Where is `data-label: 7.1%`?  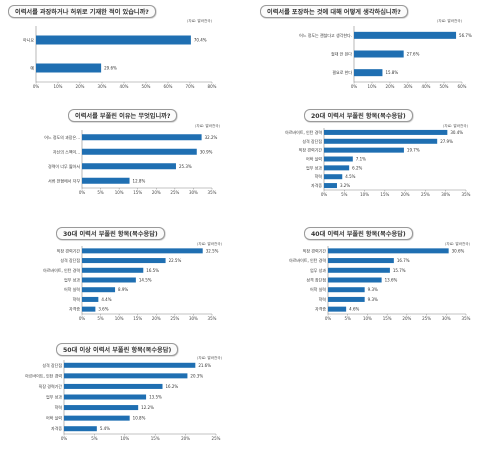
data-label: 7.1% is located at coordinates (361, 159).